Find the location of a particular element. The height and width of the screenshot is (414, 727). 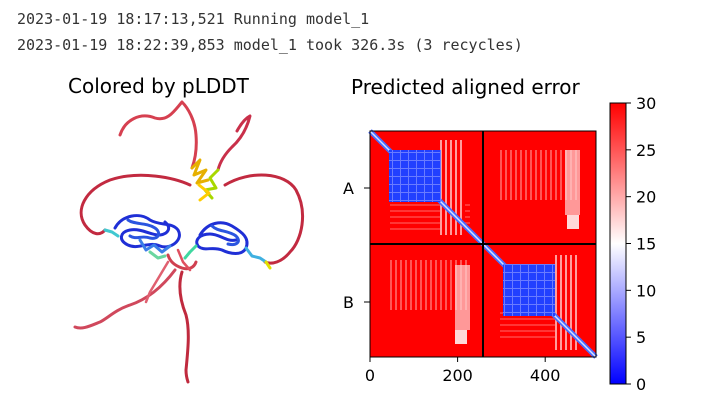

colorbar-tick-label: 0 is located at coordinates (641, 384).